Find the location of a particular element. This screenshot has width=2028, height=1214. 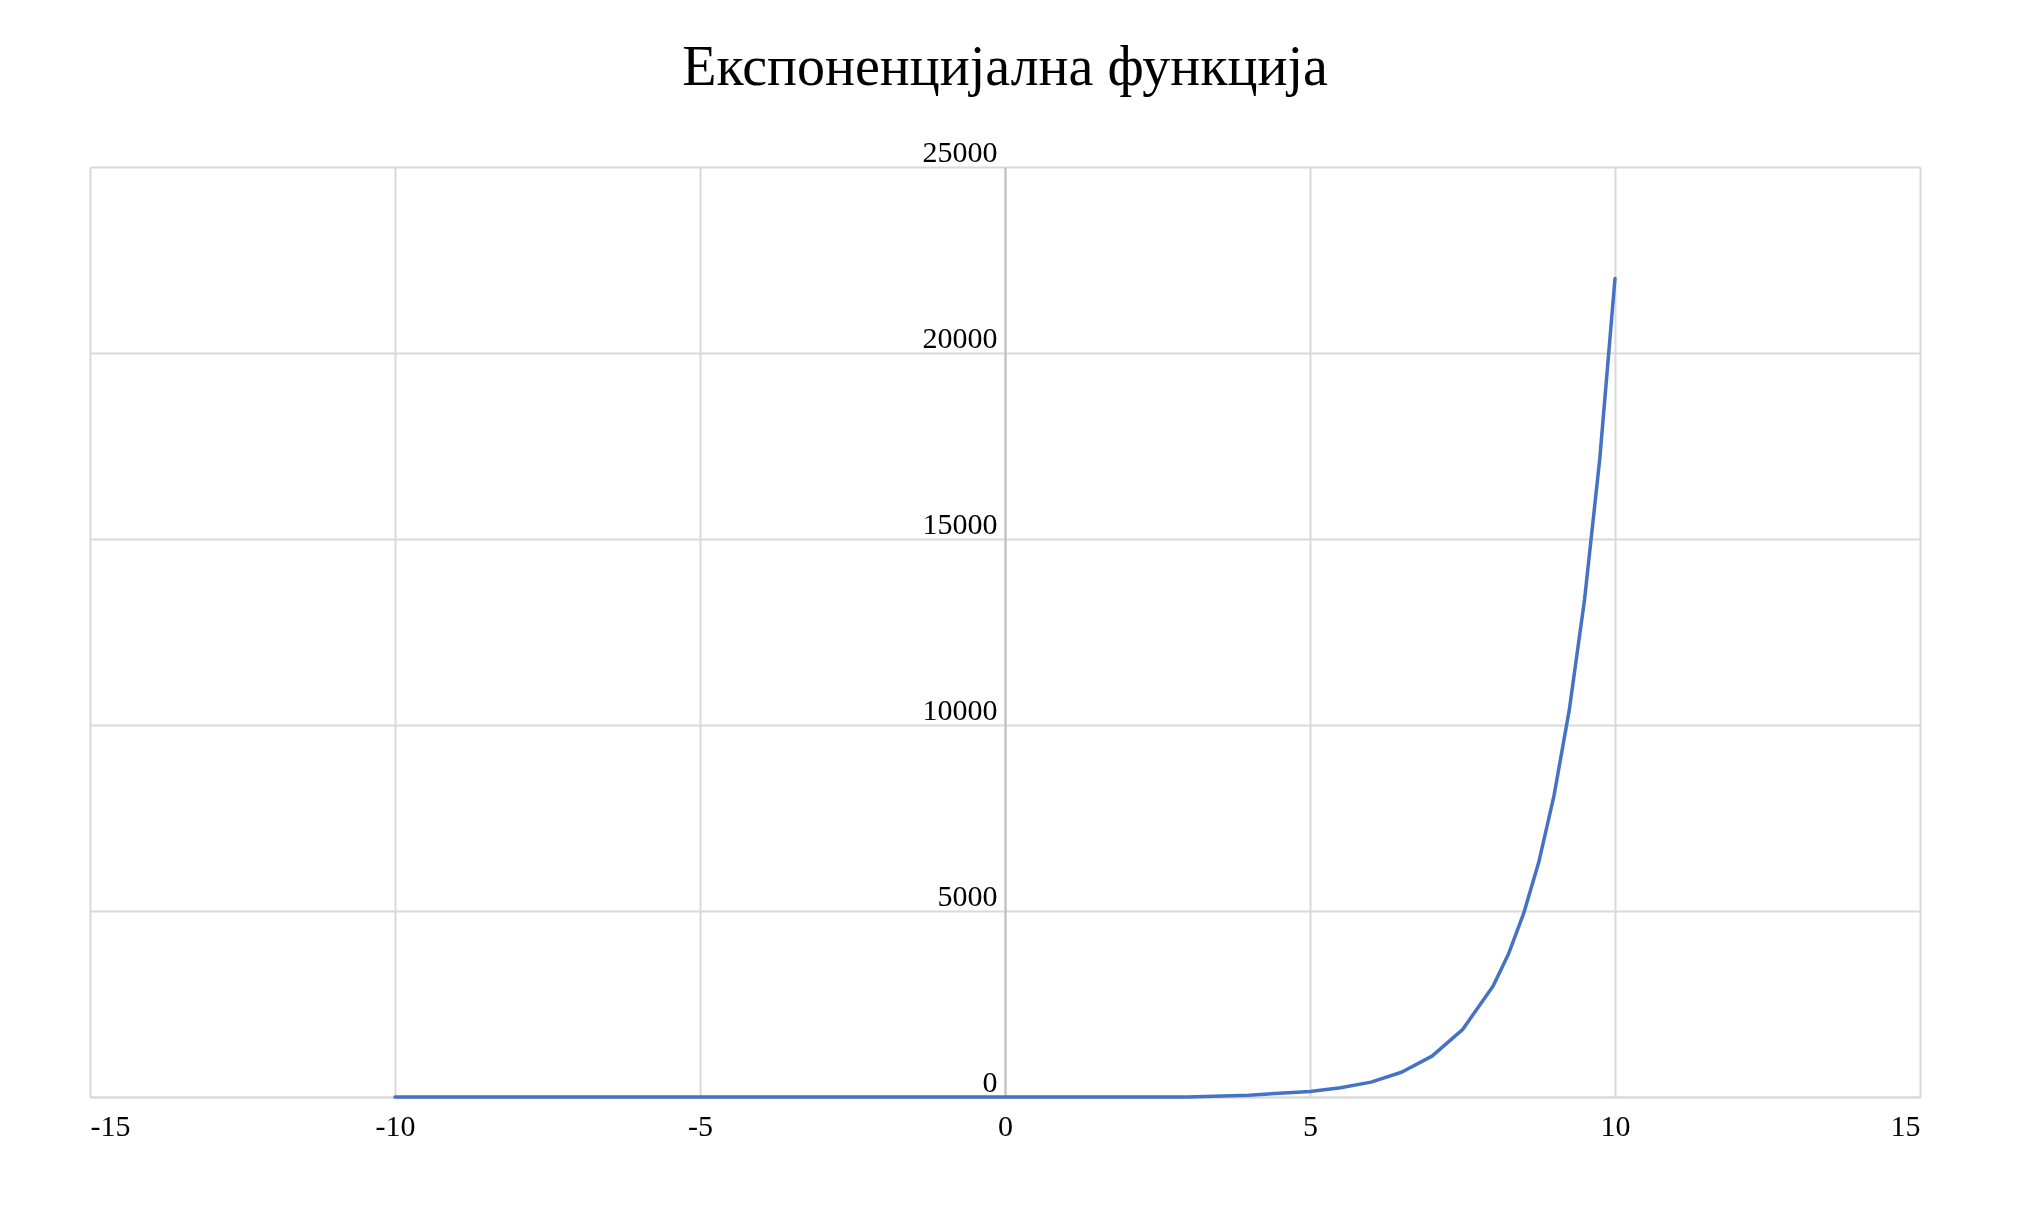

x-tick-label: -10 is located at coordinates (395, 1125).